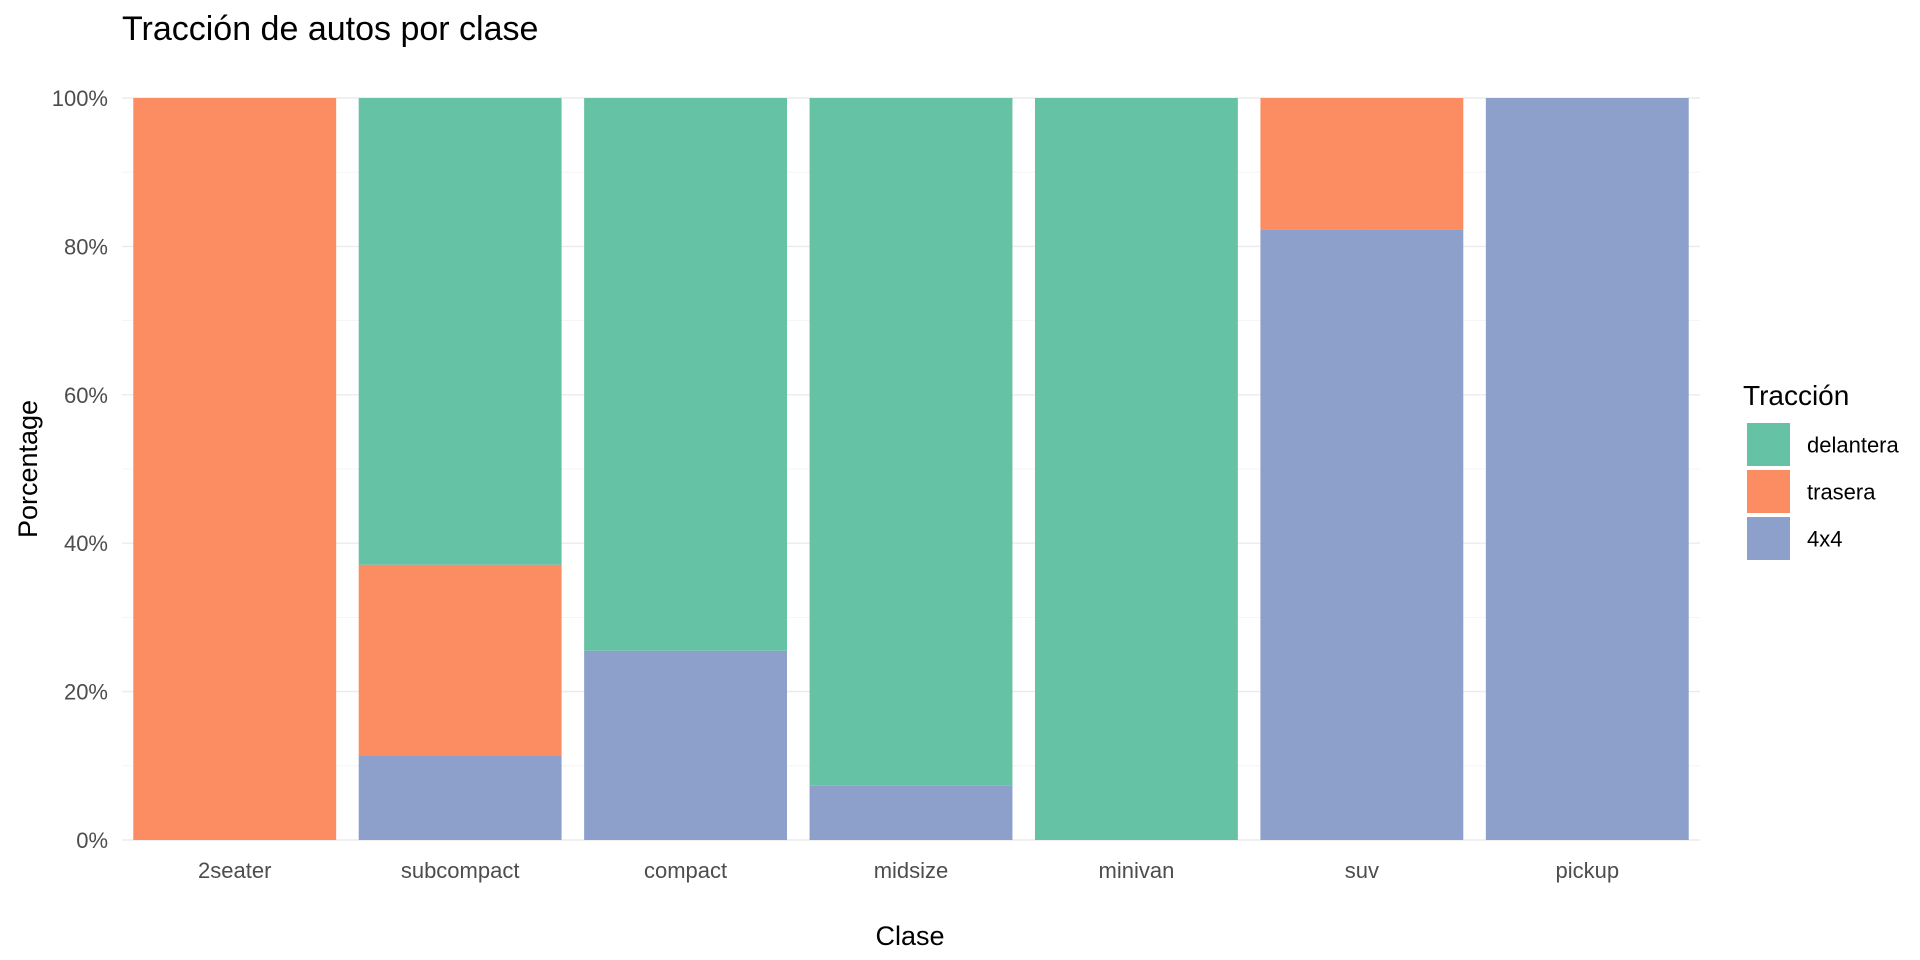  What do you see at coordinates (1853, 445) in the screenshot?
I see `legend-label-delantera: delantera` at bounding box center [1853, 445].